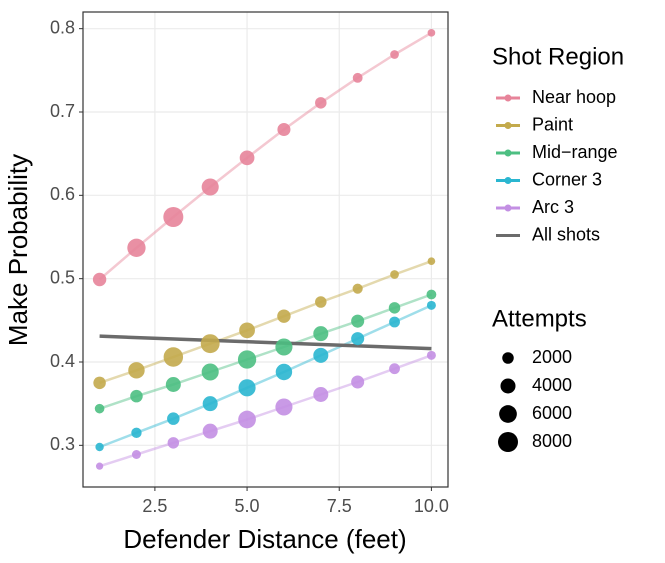  What do you see at coordinates (247, 506) in the screenshot?
I see `x-tick-label: 5.0` at bounding box center [247, 506].